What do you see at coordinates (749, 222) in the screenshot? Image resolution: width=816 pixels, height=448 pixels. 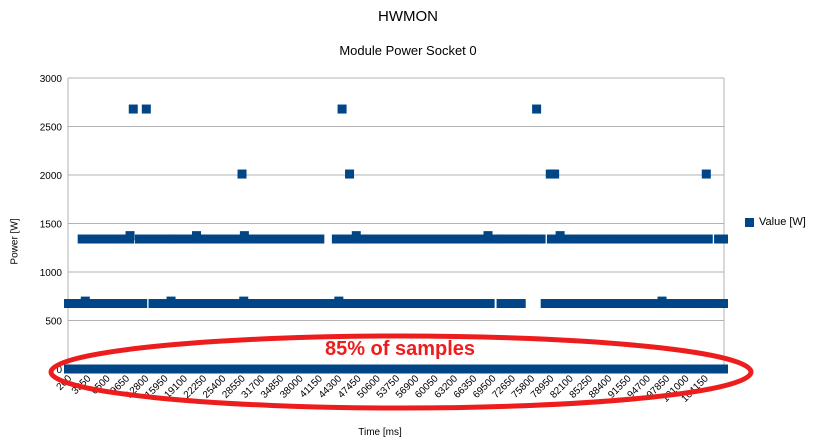 I see `legend-swatch` at bounding box center [749, 222].